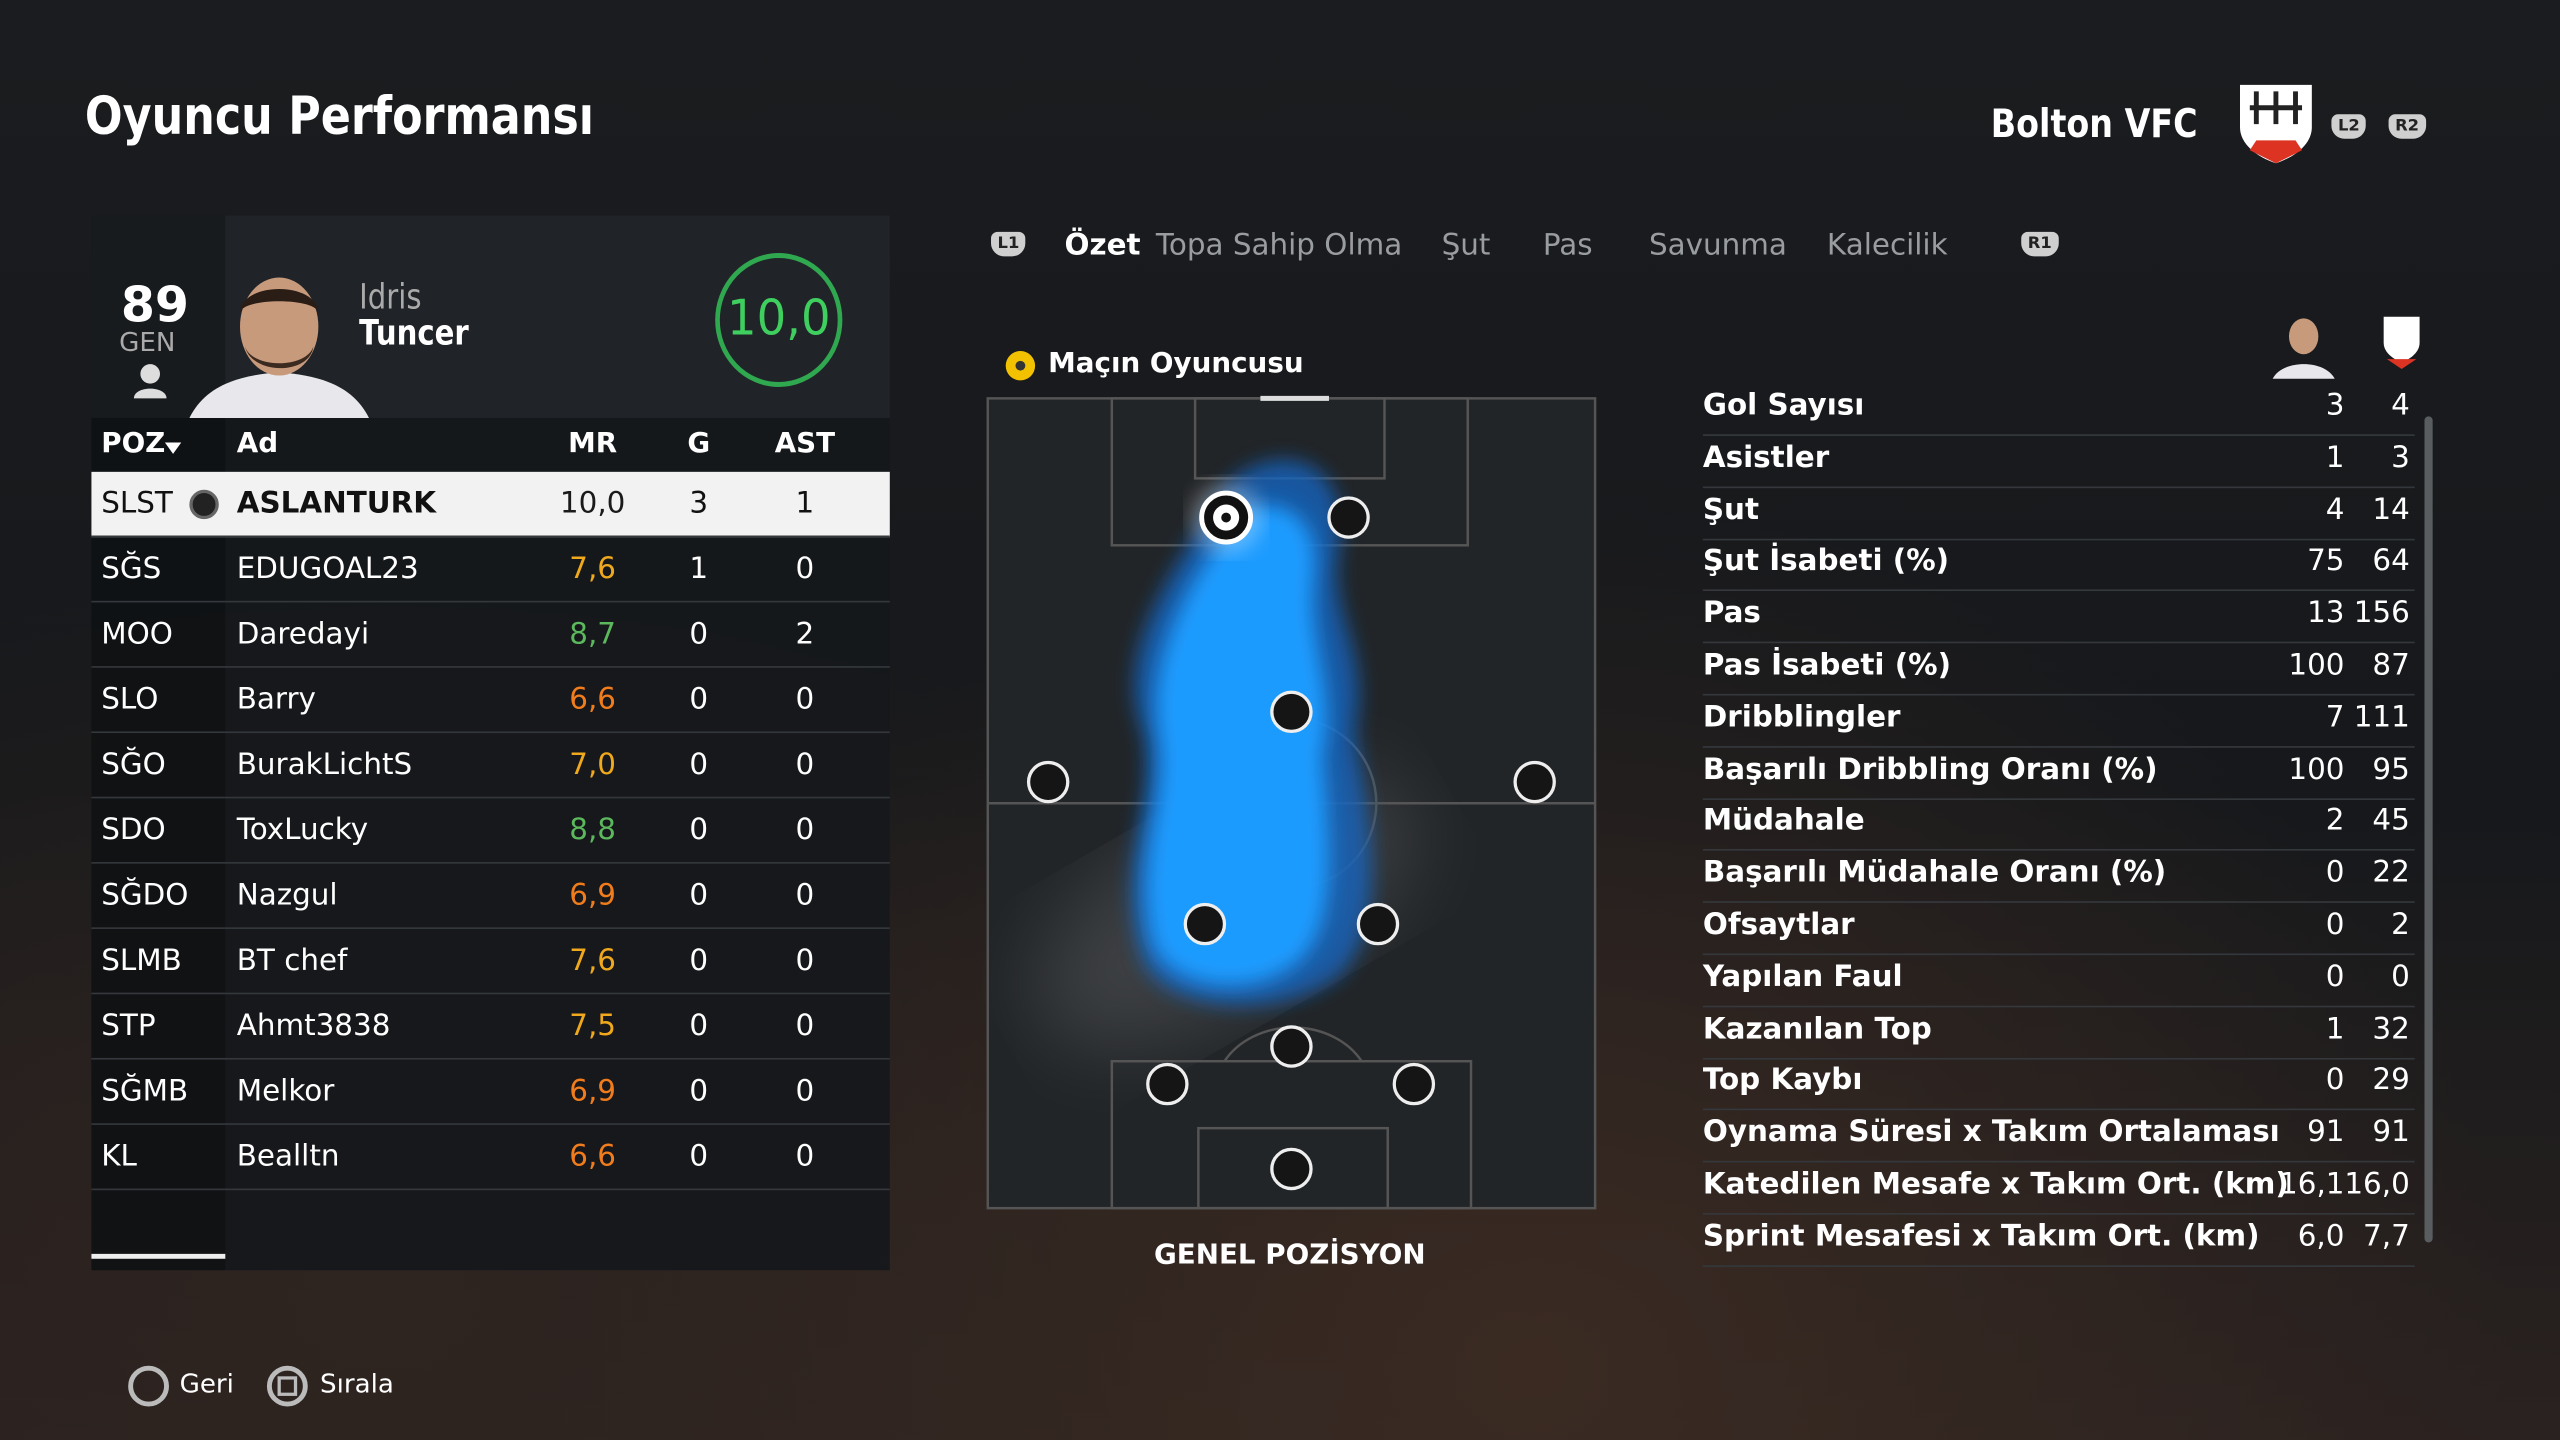 The width and height of the screenshot is (2560, 1440). I want to click on stat-player: 3, so click(2335, 405).